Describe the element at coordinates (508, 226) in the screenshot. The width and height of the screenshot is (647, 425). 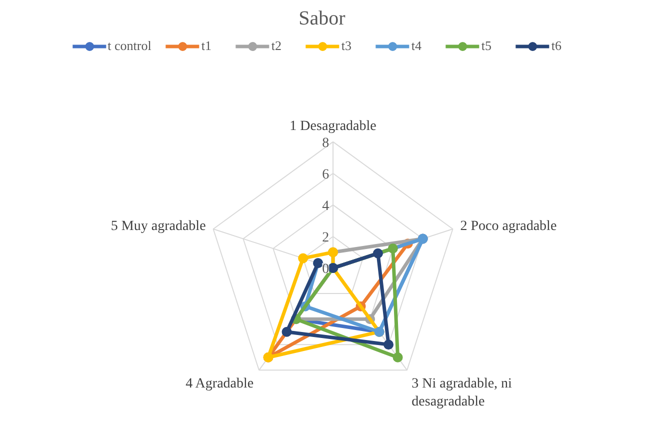
I see `spoke-label: 2 Poco agradable` at that location.